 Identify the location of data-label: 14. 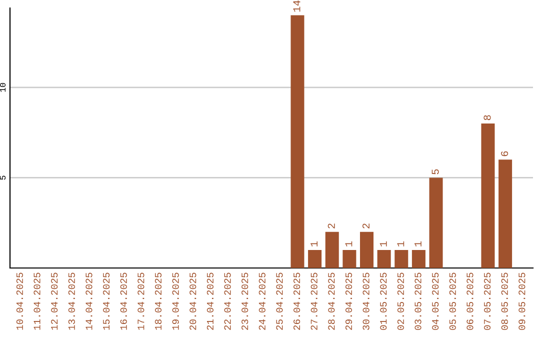
(296, 6).